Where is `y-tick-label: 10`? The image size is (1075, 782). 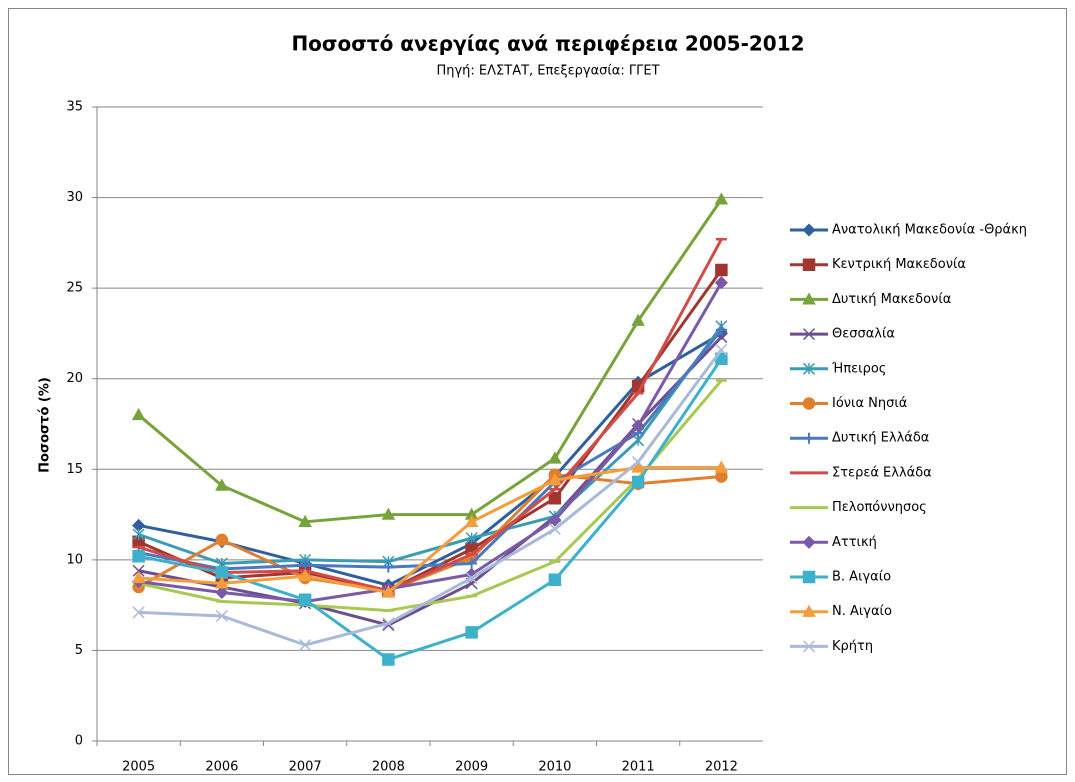
y-tick-label: 10 is located at coordinates (74, 559).